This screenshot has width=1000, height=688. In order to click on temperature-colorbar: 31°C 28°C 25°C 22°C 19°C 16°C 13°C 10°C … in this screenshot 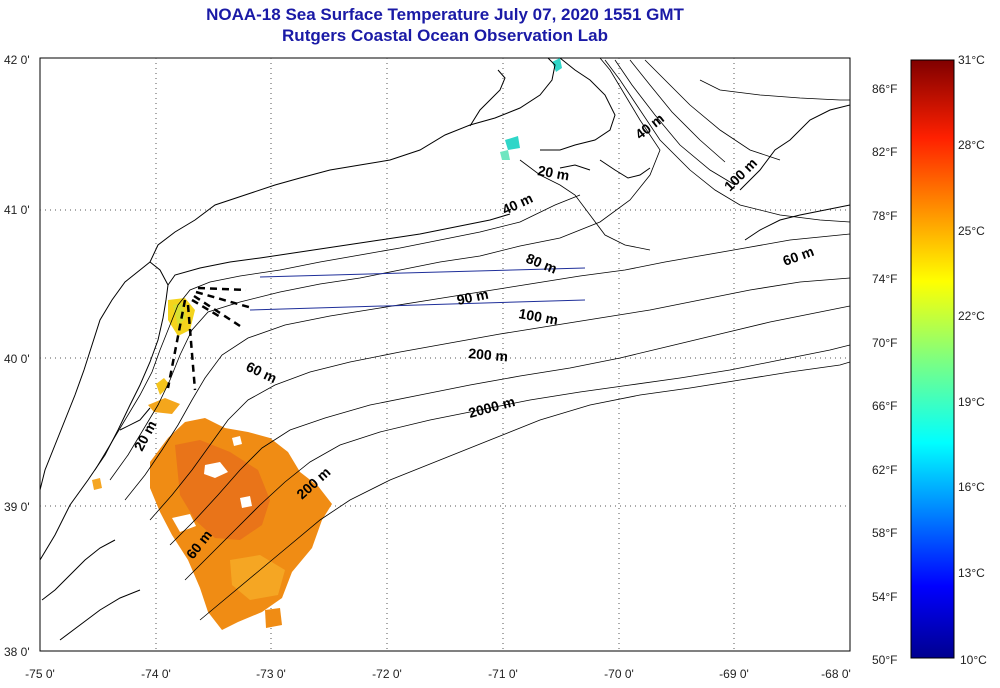, I will do `click(929, 360)`.